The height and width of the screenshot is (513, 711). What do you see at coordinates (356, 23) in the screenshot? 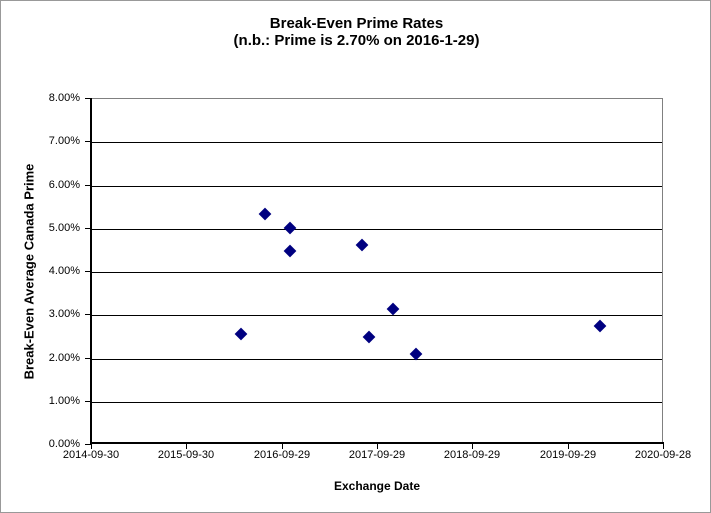
I see `chart-title: Break-Even Prime Rates` at bounding box center [356, 23].